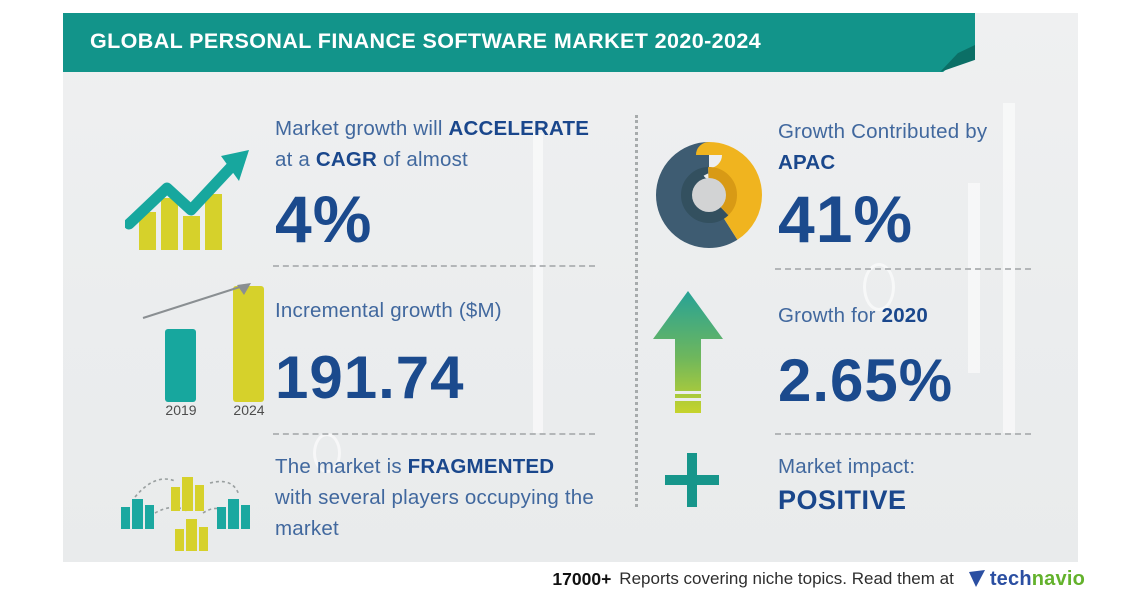 The image size is (1140, 596). What do you see at coordinates (846, 219) in the screenshot?
I see `apac-value: 41%` at bounding box center [846, 219].